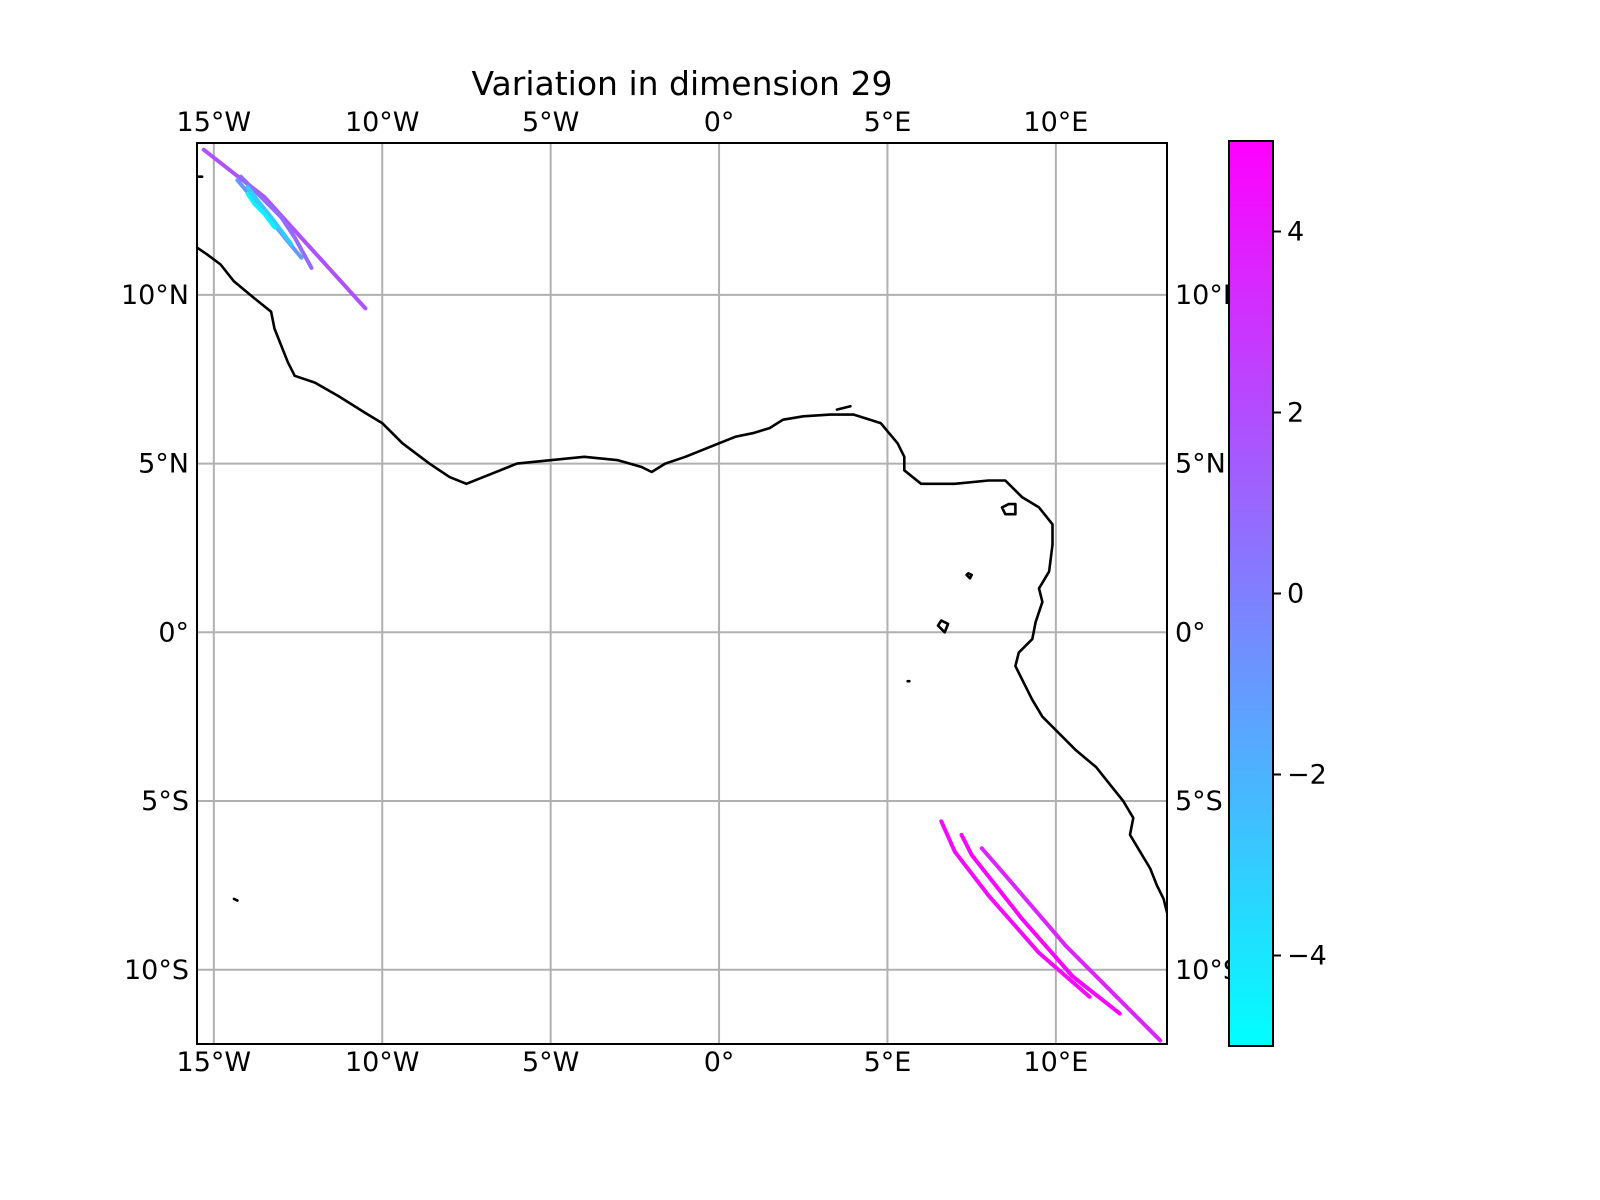 The width and height of the screenshot is (1600, 1200). I want to click on x-tick-label-top: 10°W, so click(382, 122).